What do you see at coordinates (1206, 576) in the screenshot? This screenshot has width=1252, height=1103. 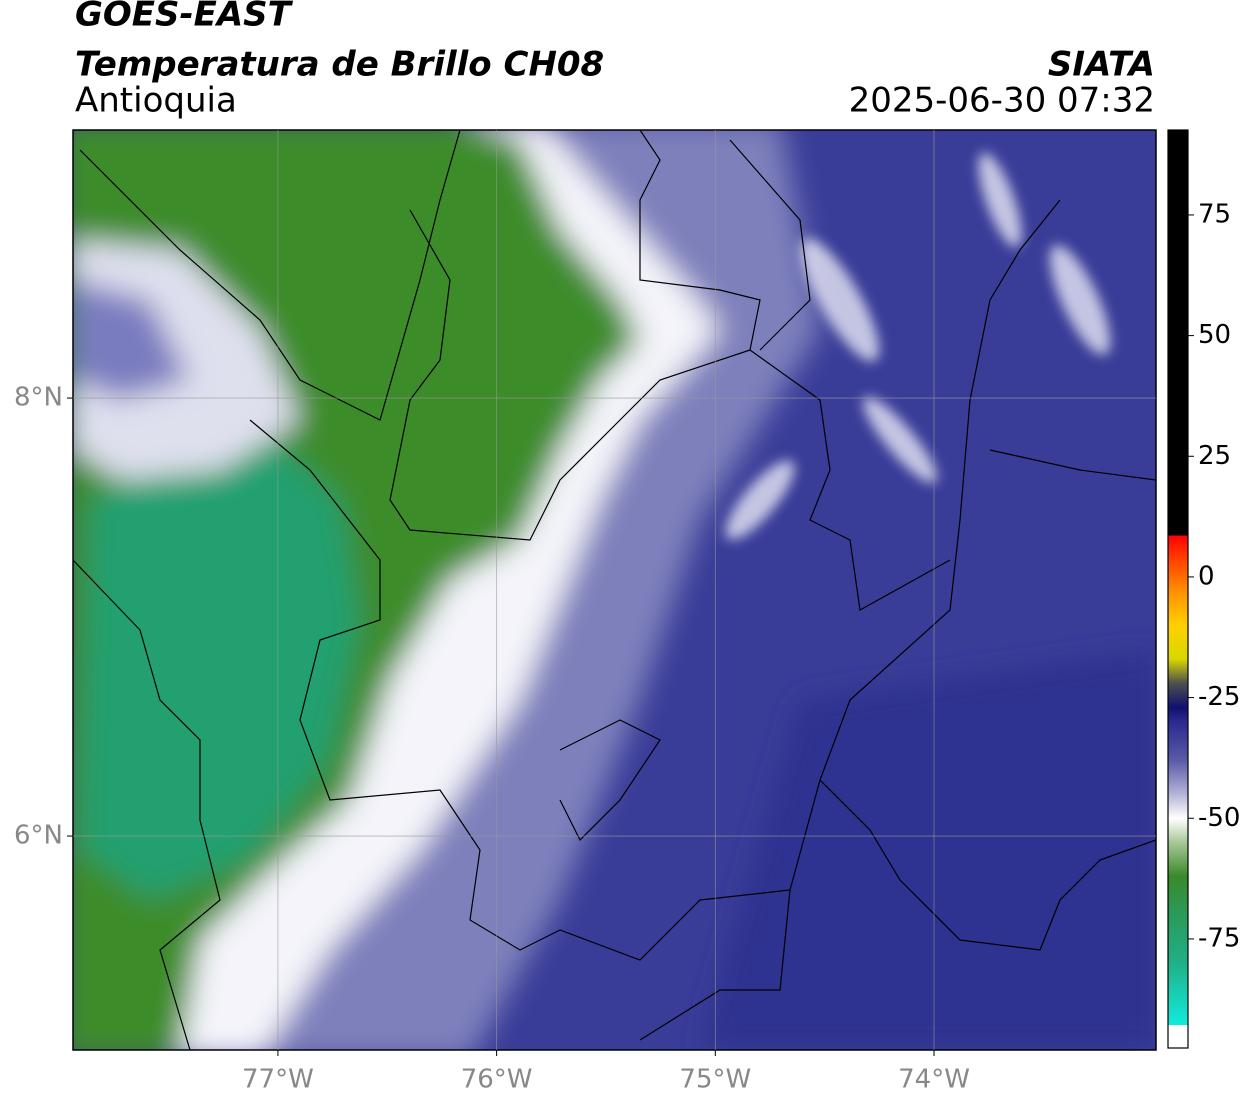 I see `colorbar-tick-label: 0` at bounding box center [1206, 576].